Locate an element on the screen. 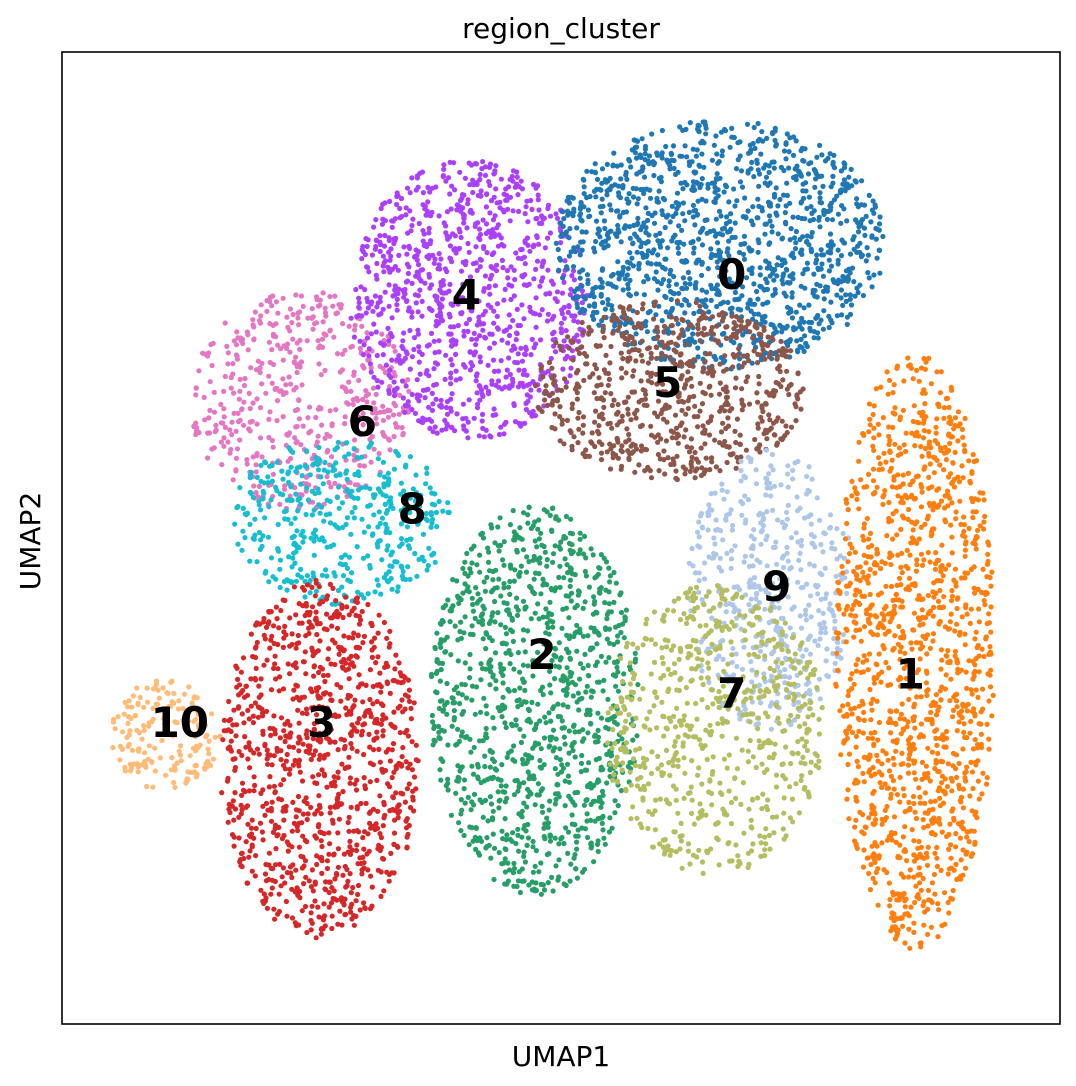  cluster-6-points is located at coordinates (301, 401).